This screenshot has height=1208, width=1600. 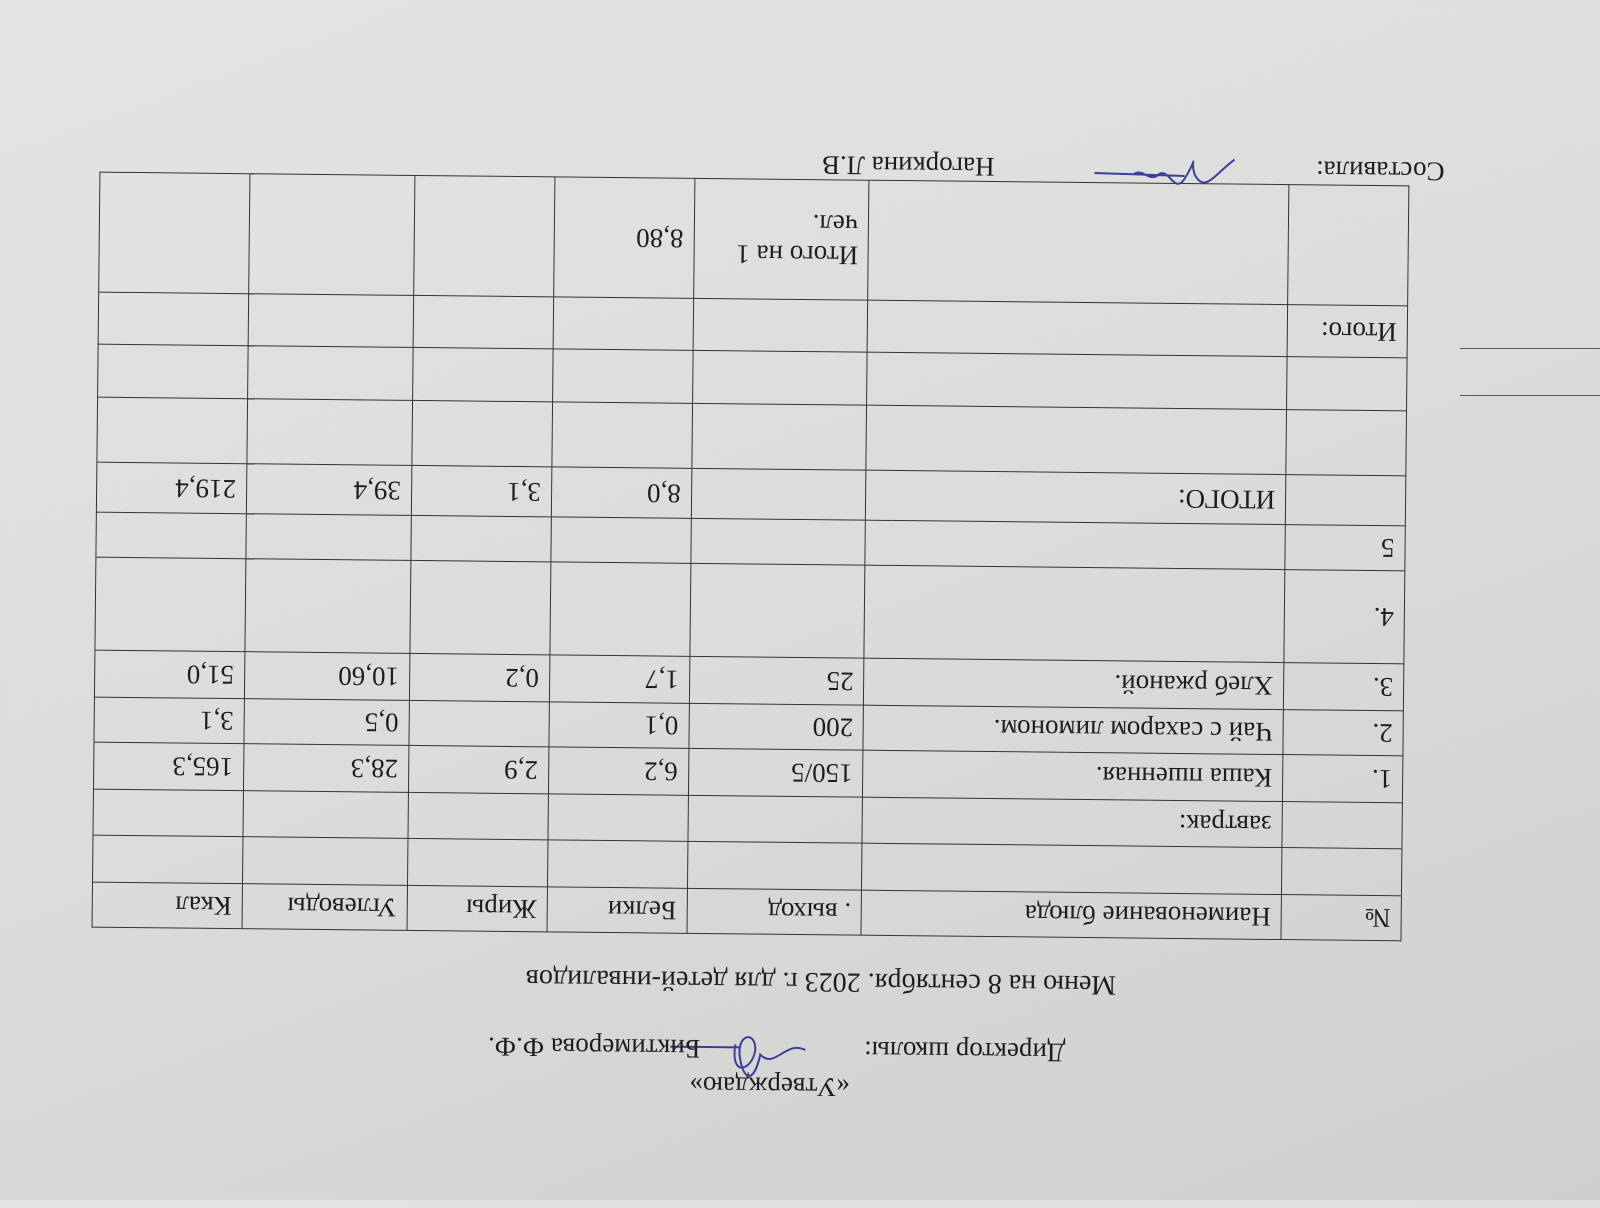 What do you see at coordinates (171, 488) in the screenshot?
I see `table-cell: 219,4` at bounding box center [171, 488].